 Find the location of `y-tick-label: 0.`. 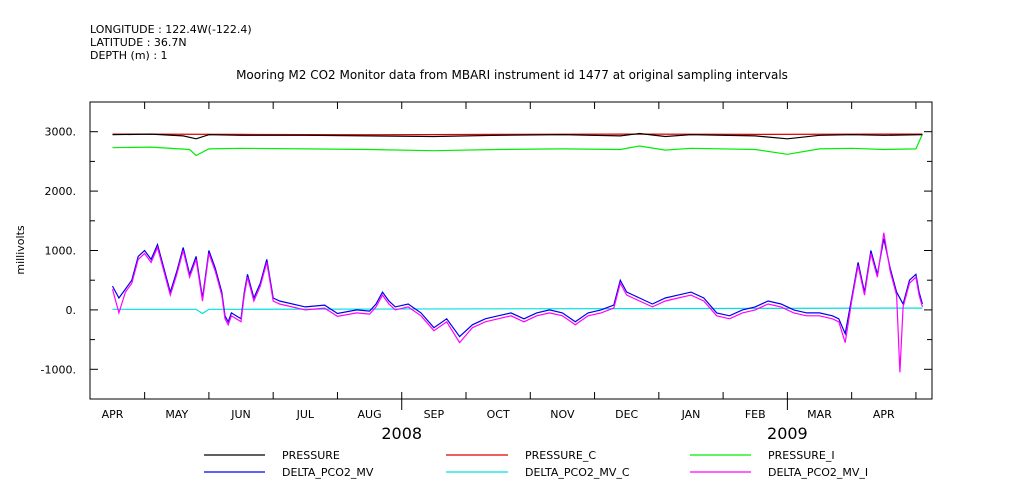

y-tick-label: 0. is located at coordinates (71, 310).